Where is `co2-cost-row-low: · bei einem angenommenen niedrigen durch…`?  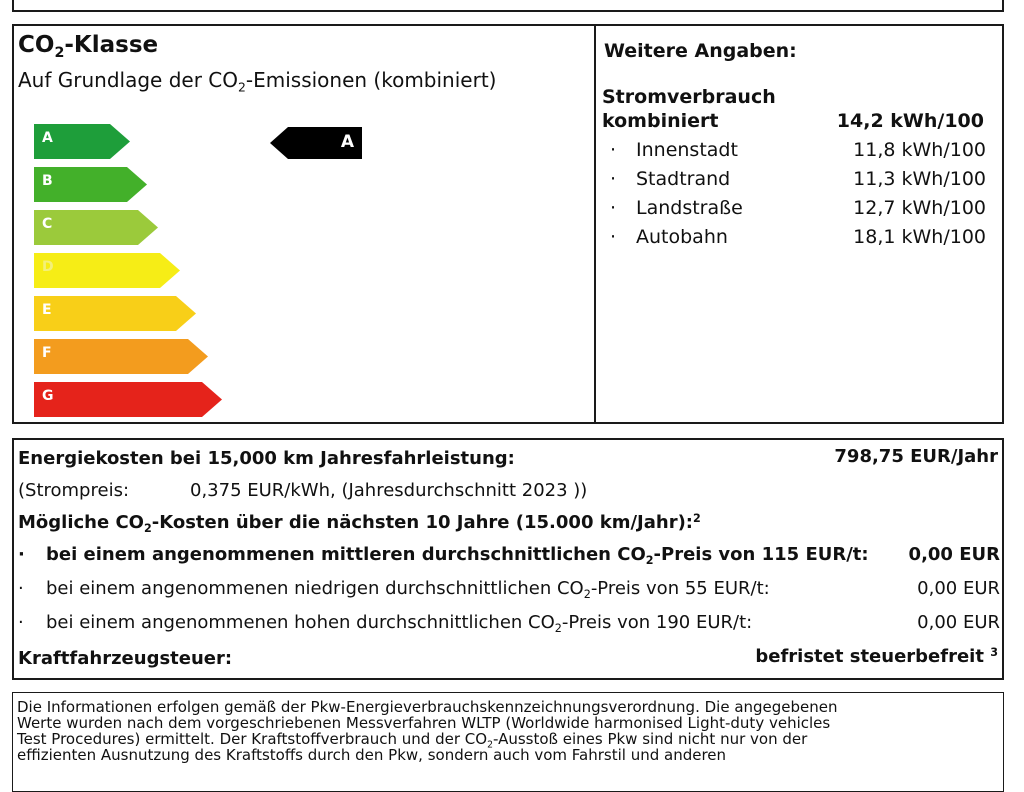 co2-cost-row-low: · bei einem angenommenen niedrigen durch… is located at coordinates (509, 589).